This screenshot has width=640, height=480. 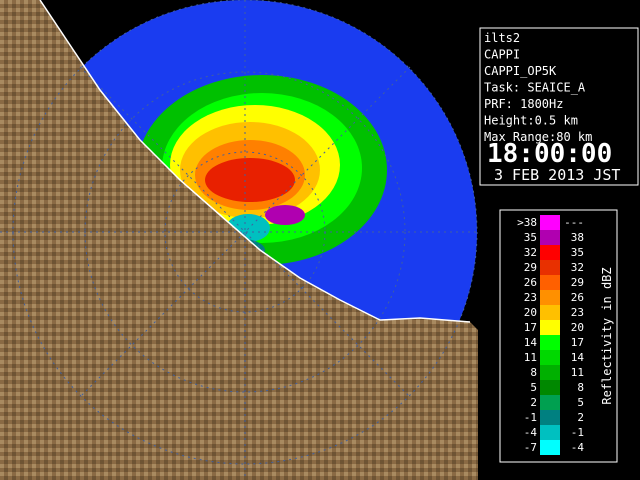 I want to click on legend-low: 32, so click(x=530, y=252).